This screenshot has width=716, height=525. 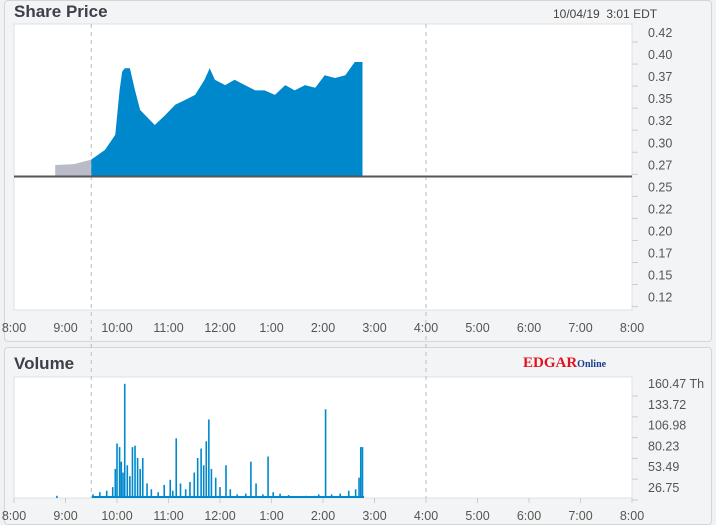 What do you see at coordinates (374, 516) in the screenshot?
I see `volume-x-tick-label: 3:00` at bounding box center [374, 516].